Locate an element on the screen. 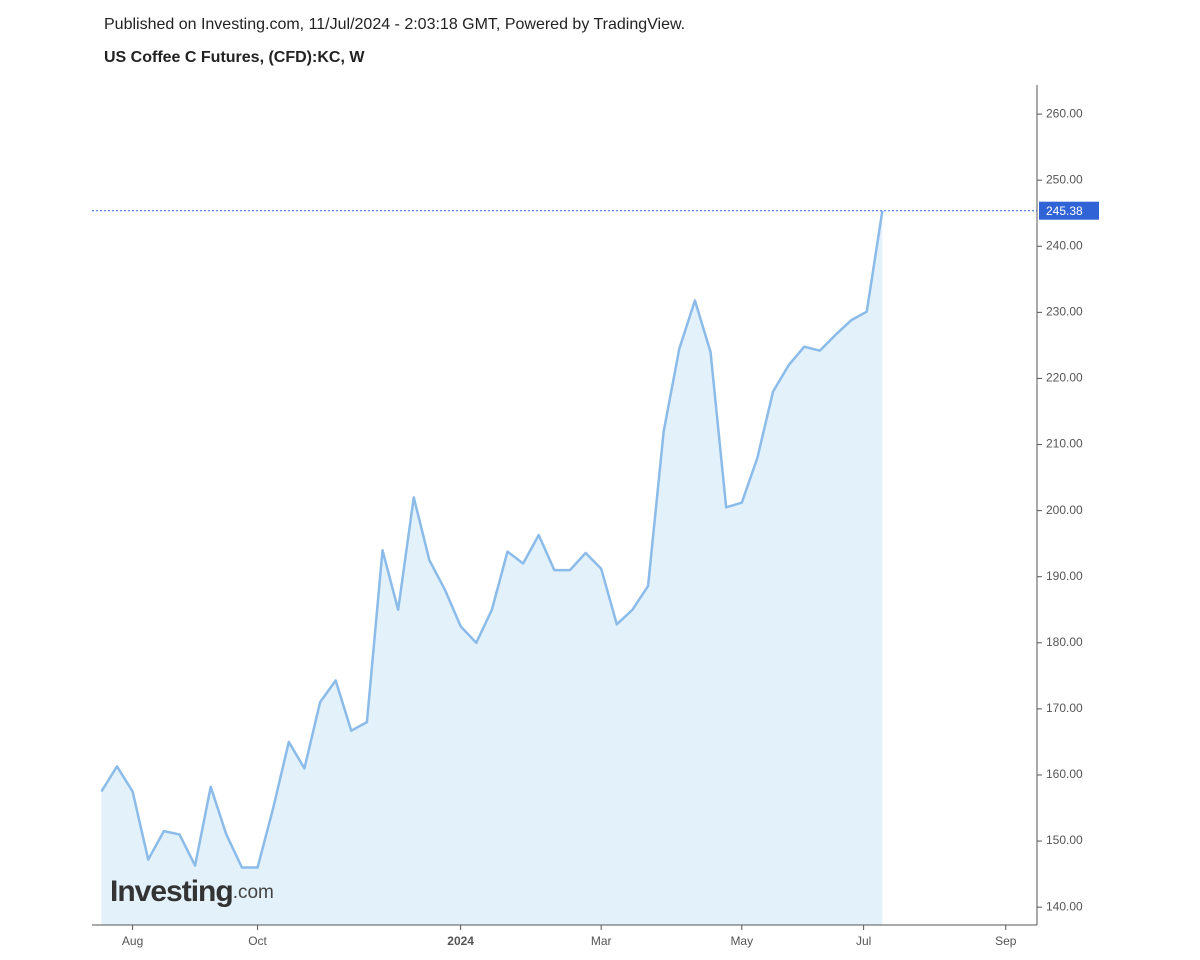 Image resolution: width=1200 pixels, height=960 pixels. x-tick-label: Aug is located at coordinates (132, 941).